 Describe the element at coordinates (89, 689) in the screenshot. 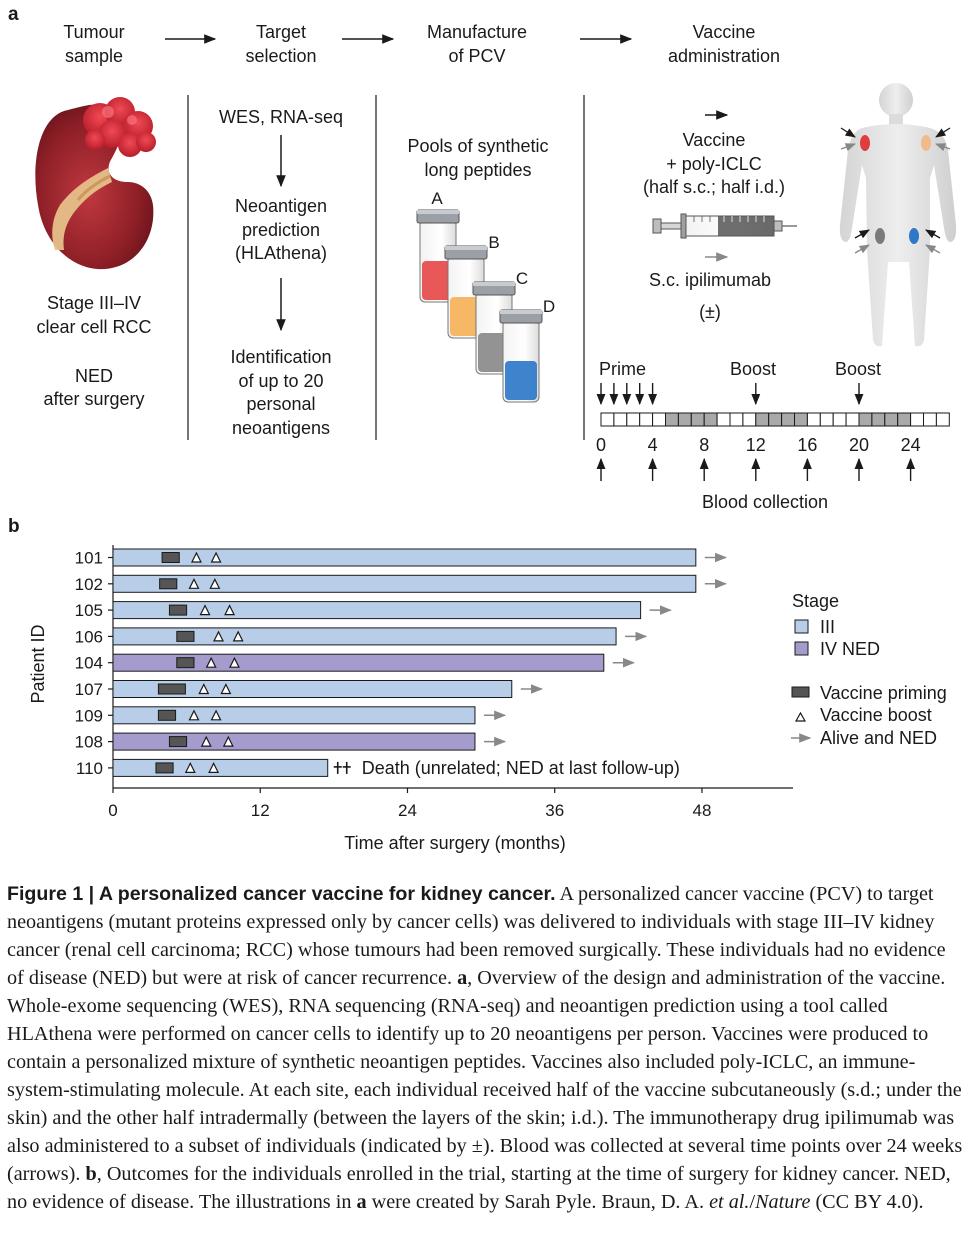

I see `patient-id-107: 107` at that location.